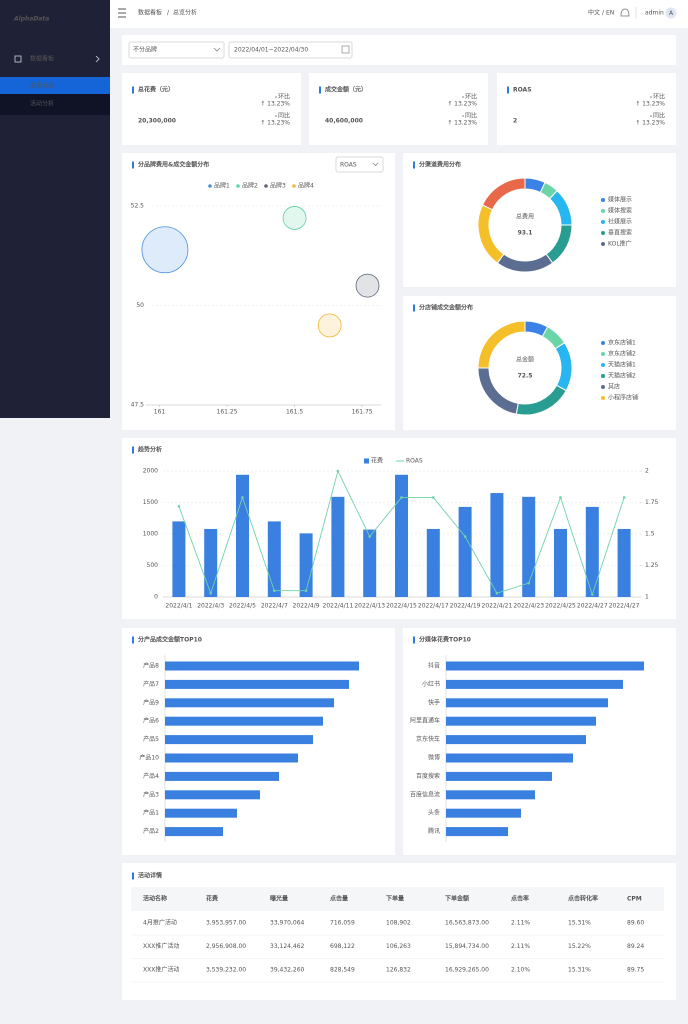 This screenshot has width=688, height=1024. I want to click on table-cell: 698,122, so click(342, 946).